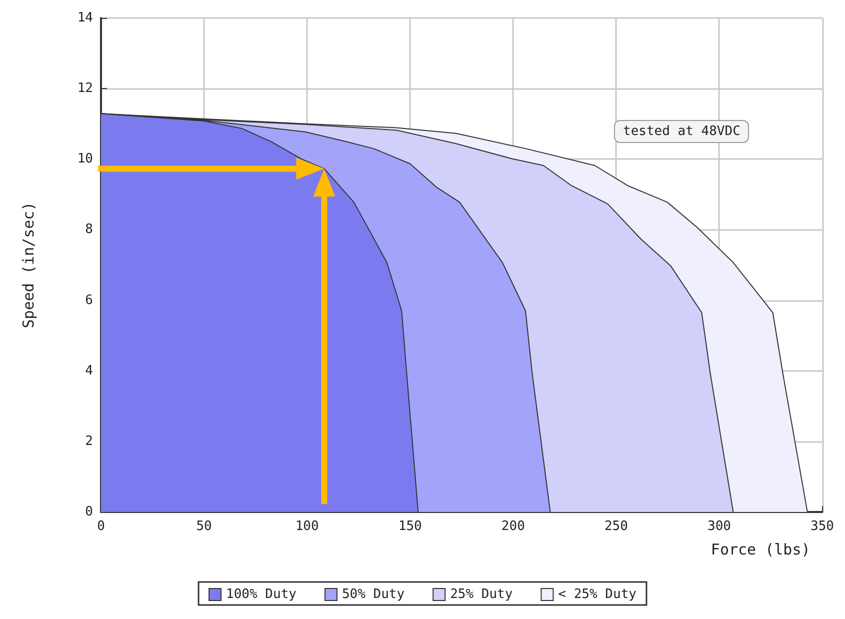 The height and width of the screenshot is (619, 845). What do you see at coordinates (89, 512) in the screenshot?
I see `y-tick-label: 0` at bounding box center [89, 512].